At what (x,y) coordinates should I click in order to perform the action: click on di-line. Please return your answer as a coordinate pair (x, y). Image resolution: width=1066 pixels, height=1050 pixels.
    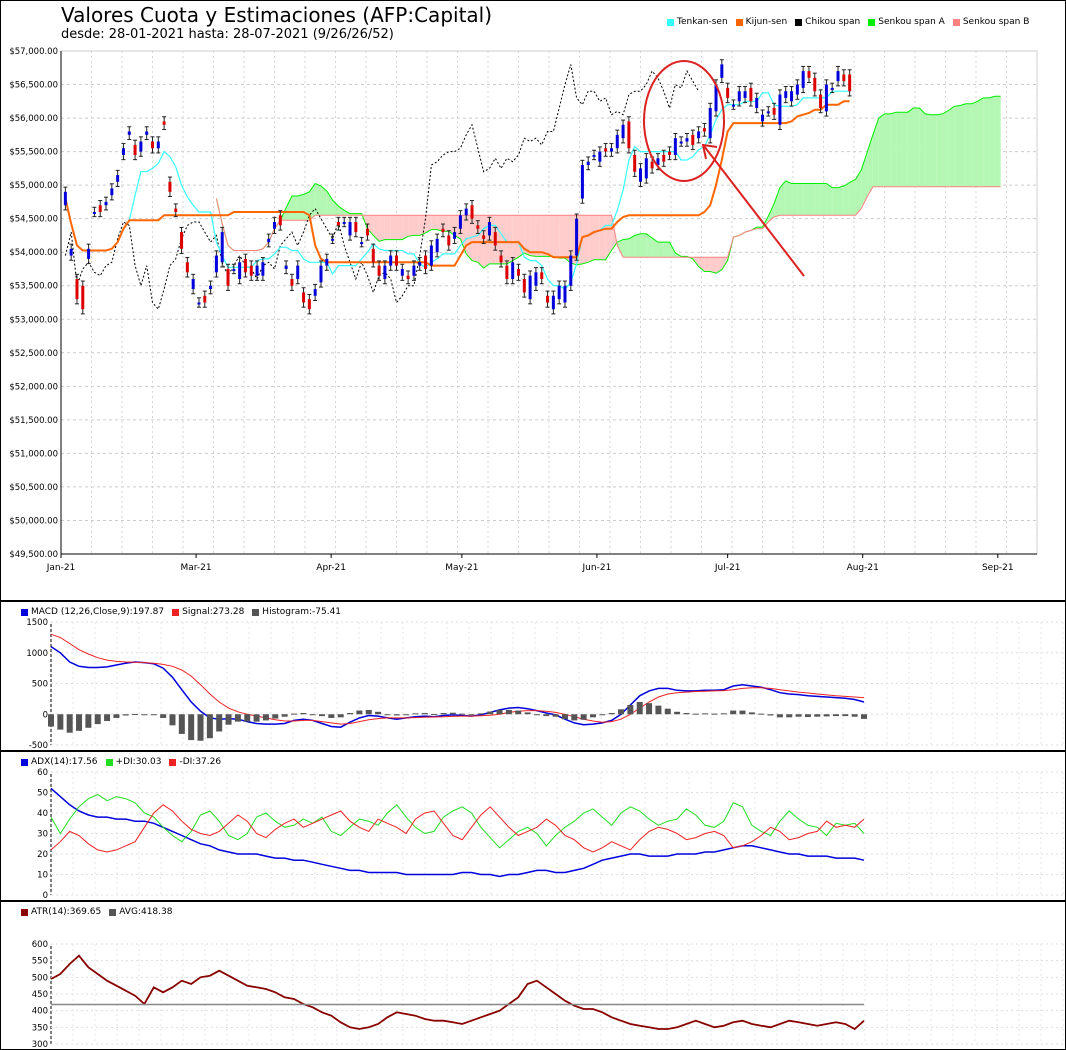
    Looking at the image, I should click on (457, 828).